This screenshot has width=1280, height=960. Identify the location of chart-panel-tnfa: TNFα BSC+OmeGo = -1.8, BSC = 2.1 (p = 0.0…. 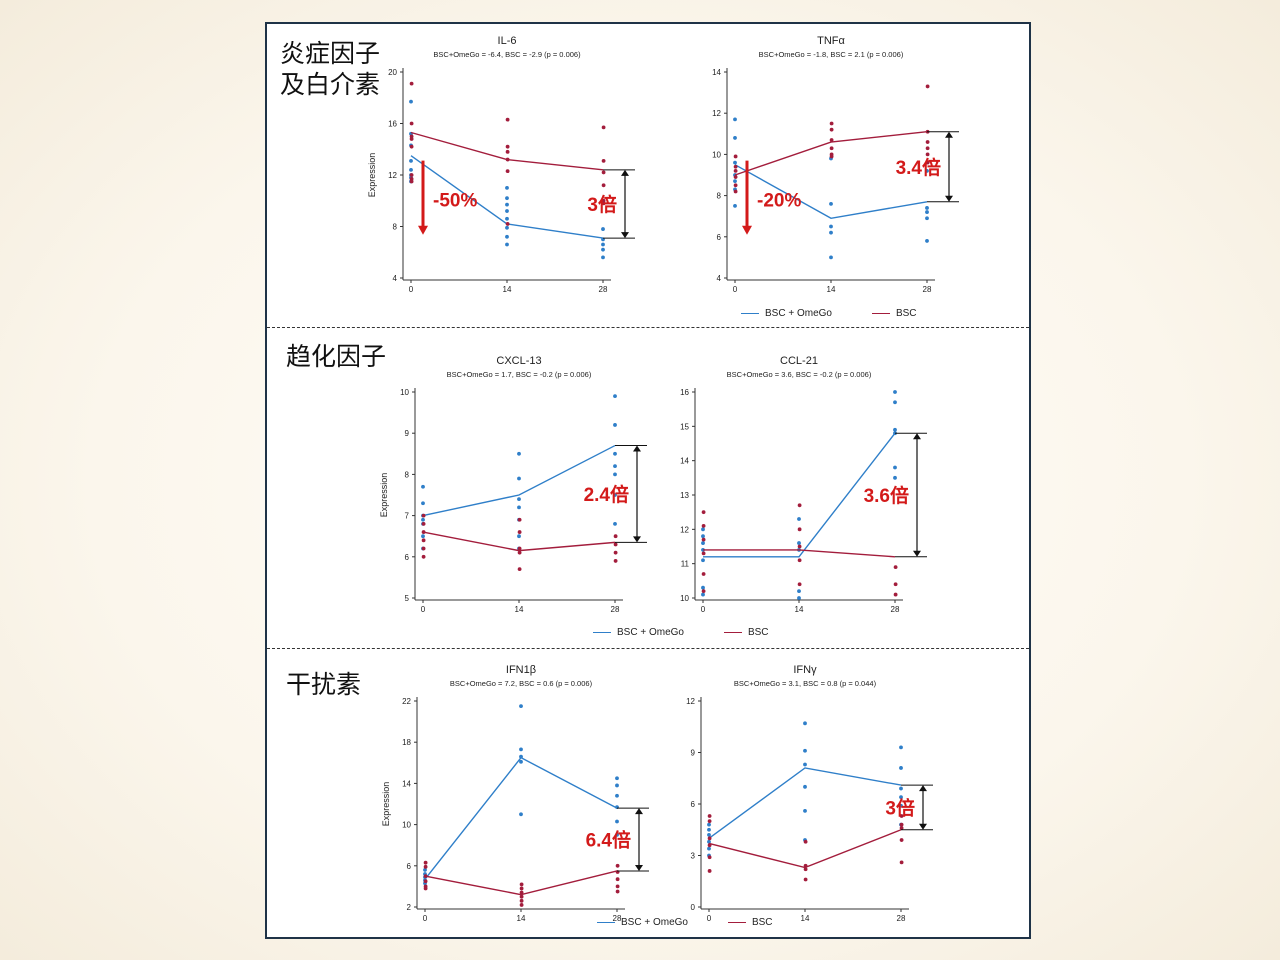
(835, 162).